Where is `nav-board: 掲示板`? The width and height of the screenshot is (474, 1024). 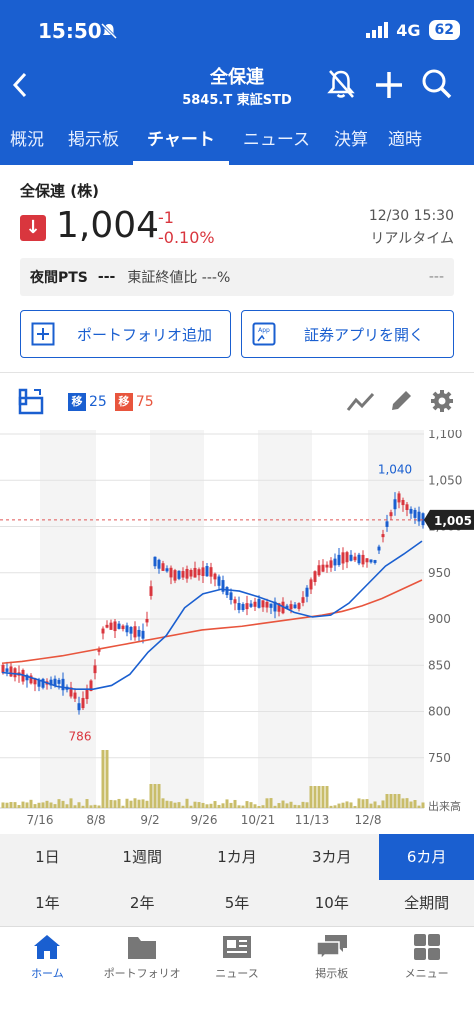 nav-board: 掲示板 is located at coordinates (331, 975).